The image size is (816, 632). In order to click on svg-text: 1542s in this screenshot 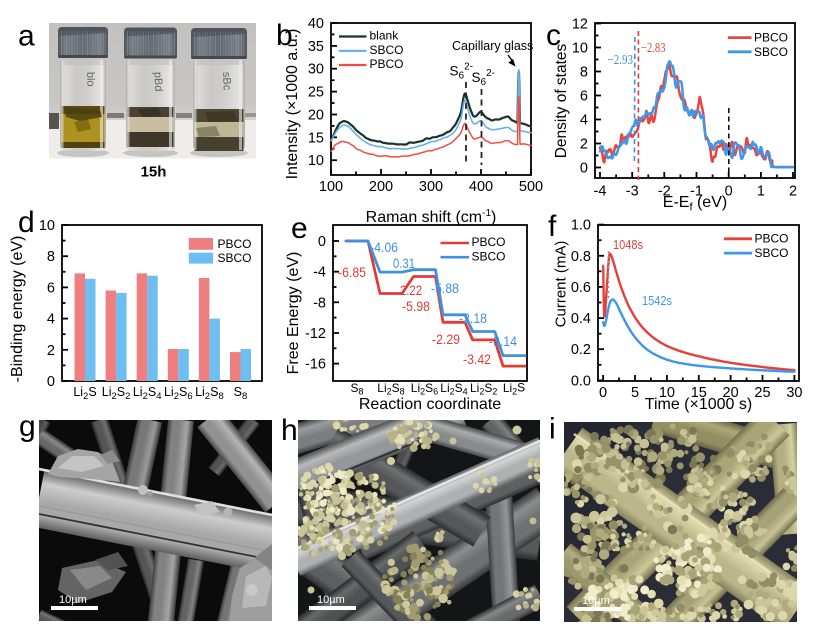, I will do `click(657, 300)`.